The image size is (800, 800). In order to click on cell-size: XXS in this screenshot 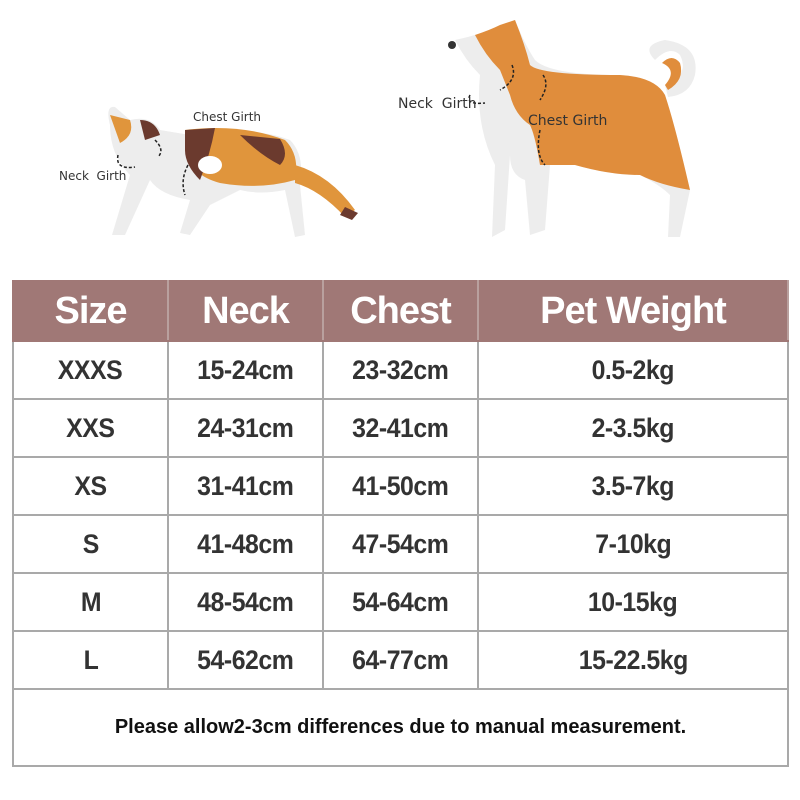, I will do `click(90, 428)`.